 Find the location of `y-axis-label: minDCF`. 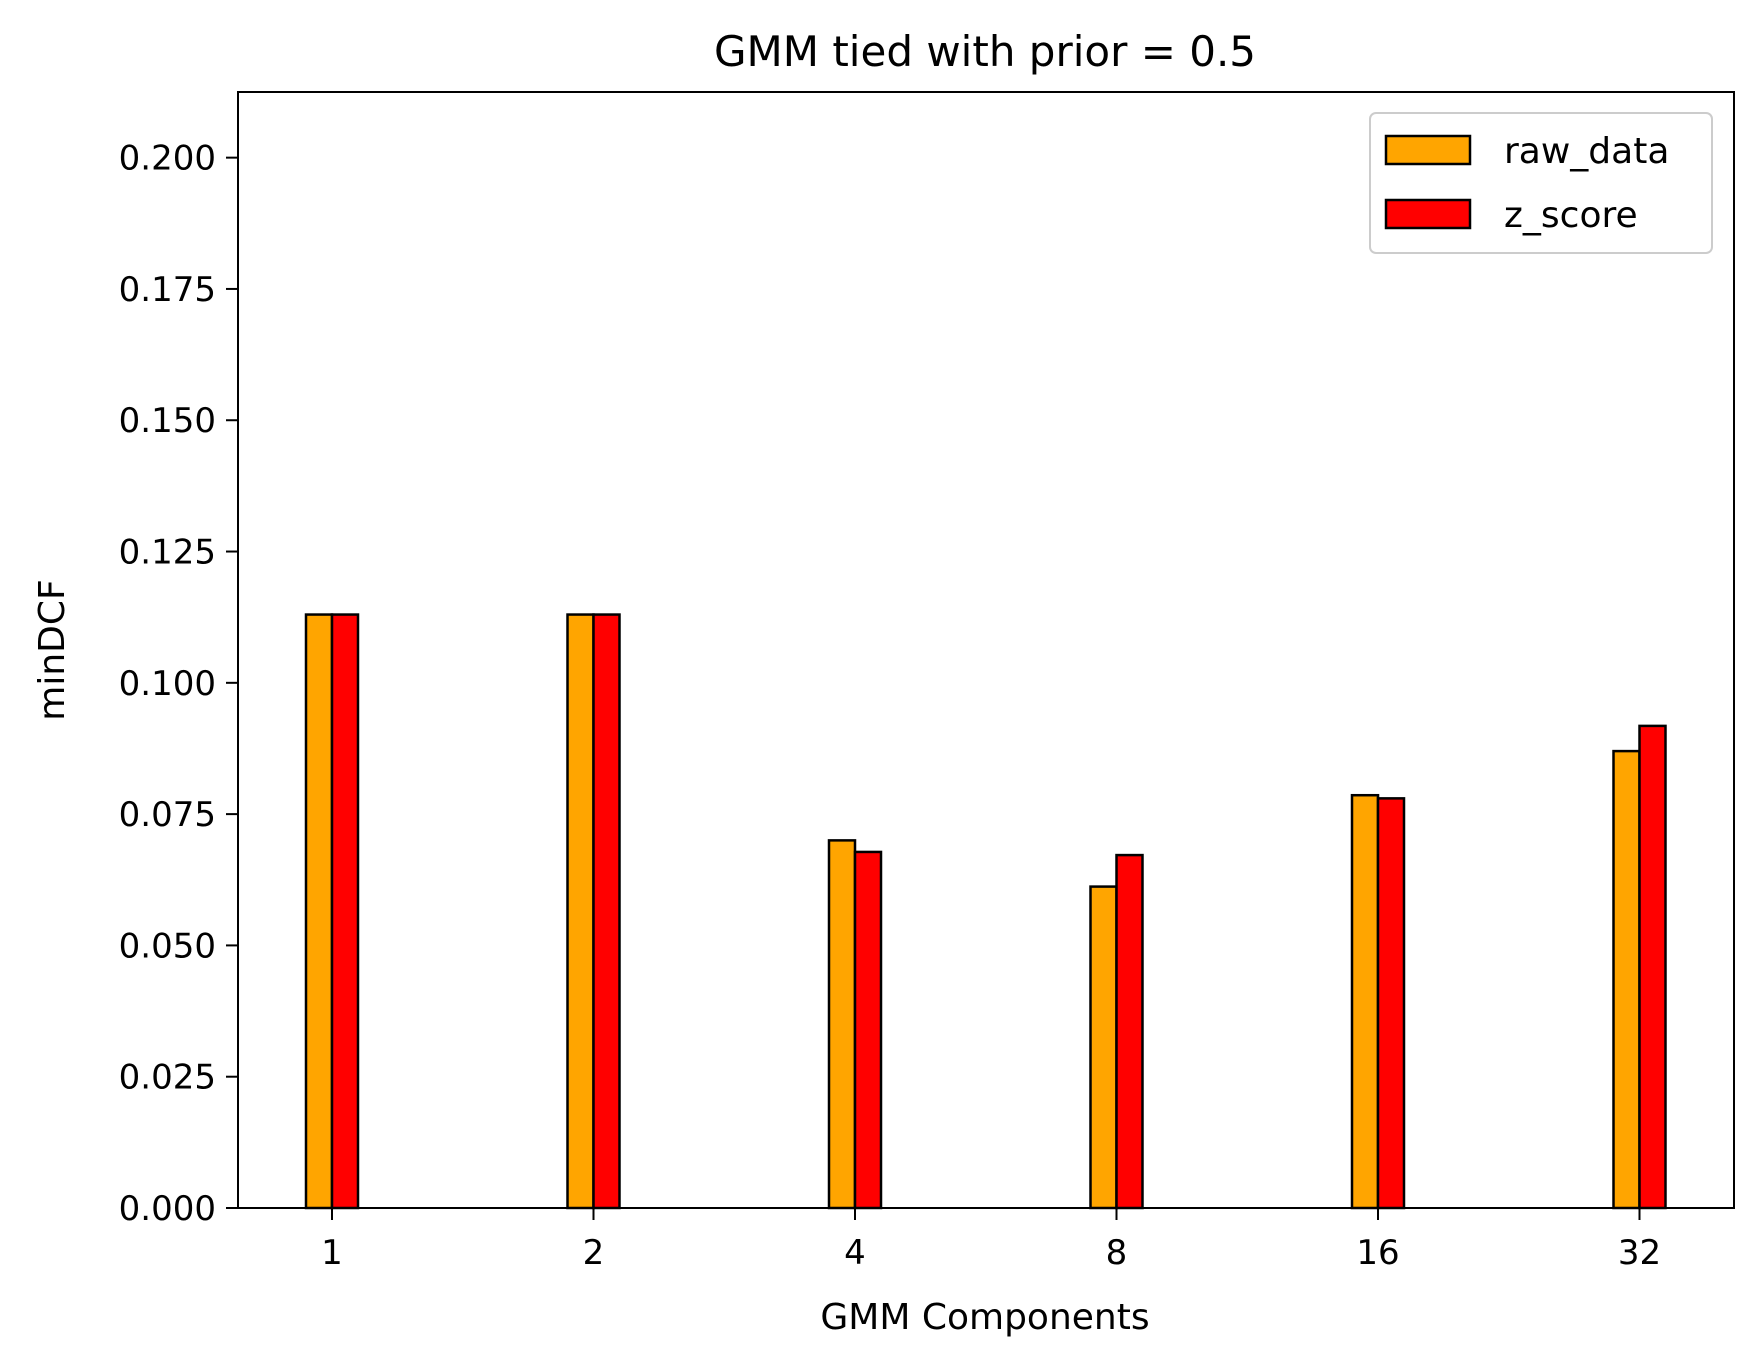

y-axis-label: minDCF is located at coordinates (52, 649).